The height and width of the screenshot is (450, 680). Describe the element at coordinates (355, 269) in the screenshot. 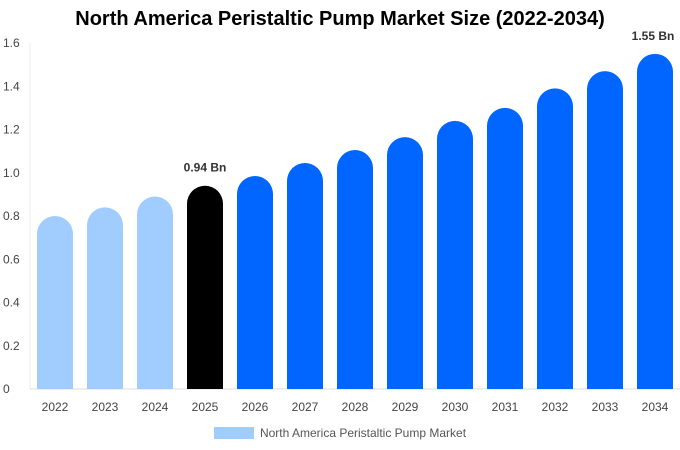

I see `bar-2028` at that location.